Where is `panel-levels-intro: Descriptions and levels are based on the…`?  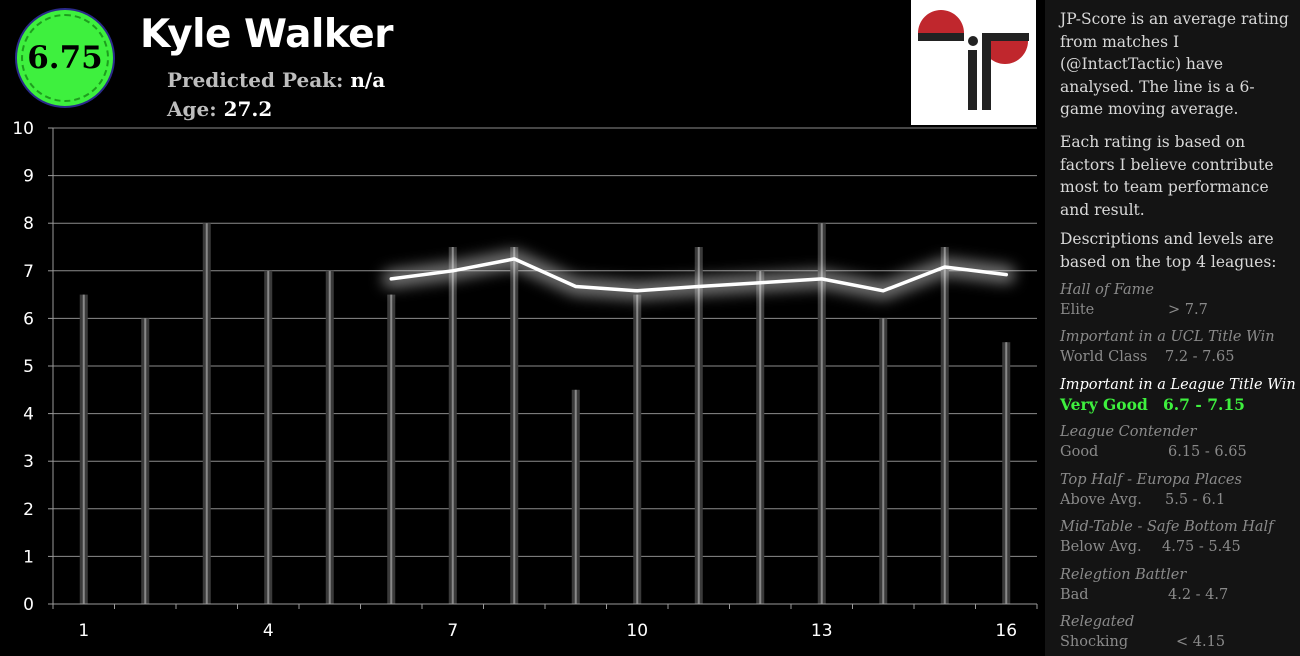
panel-levels-intro: Descriptions and levels are based on the… is located at coordinates (1168, 250).